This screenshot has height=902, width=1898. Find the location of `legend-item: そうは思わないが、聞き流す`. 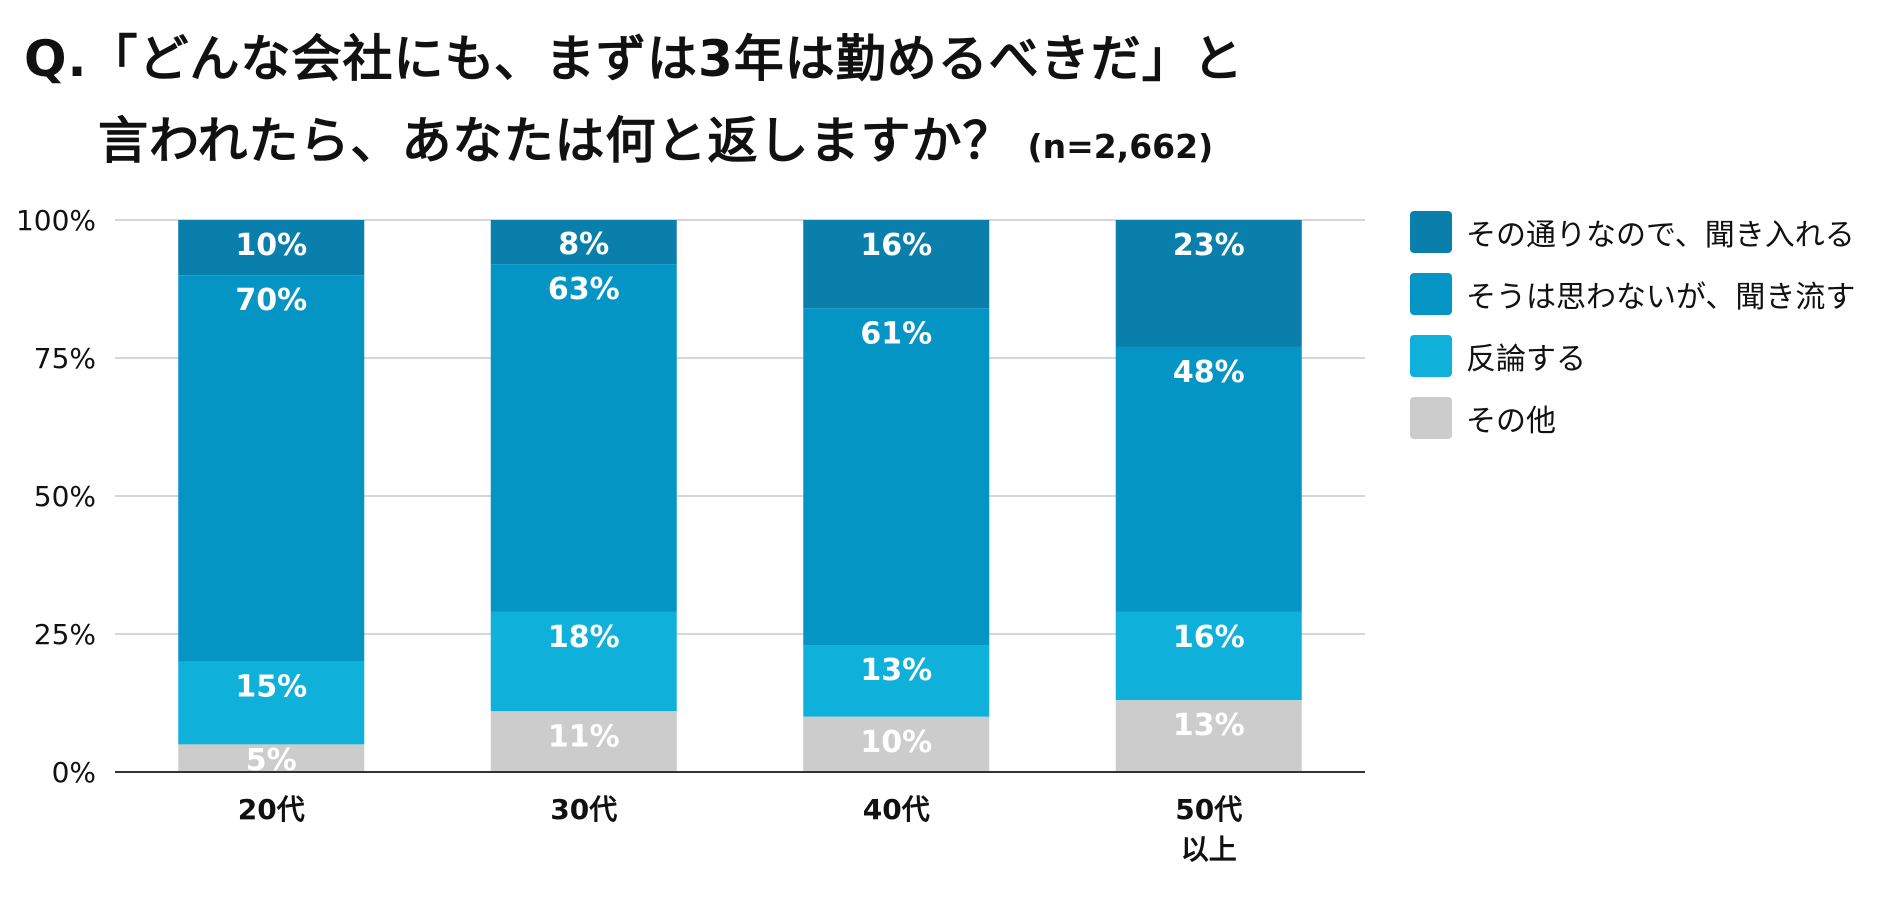

legend-item: そうは思わないが、聞き流す is located at coordinates (1632, 294).